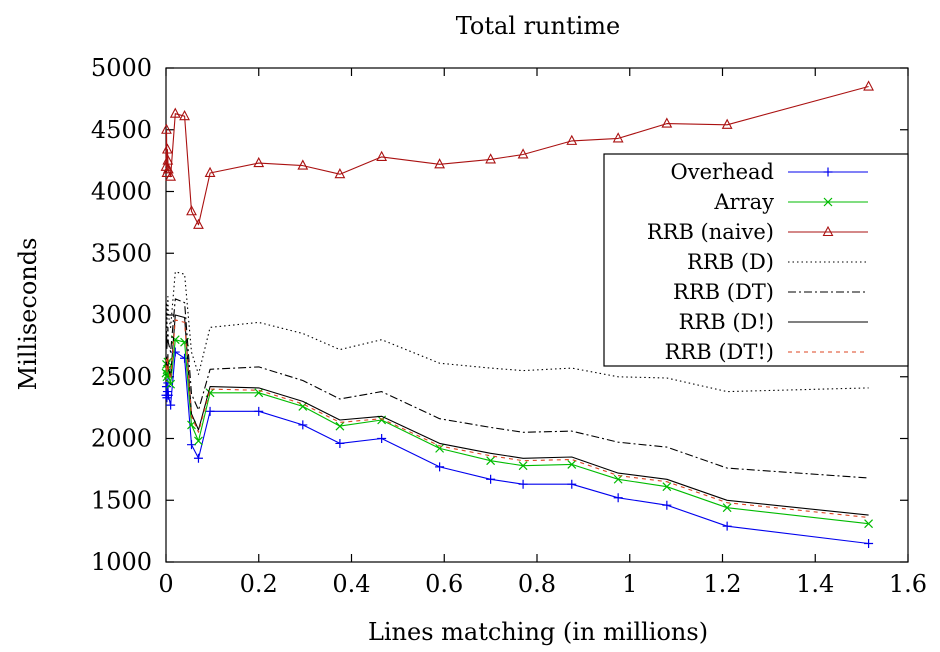  Describe the element at coordinates (722, 584) in the screenshot. I see `x-tick-label: 1.2` at that location.